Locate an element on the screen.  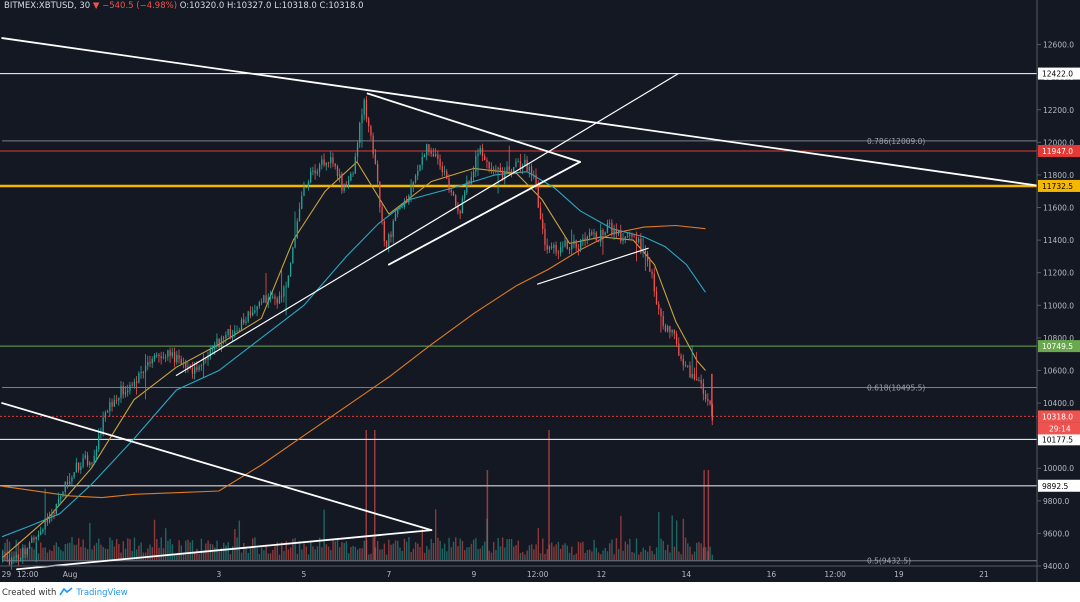
time-tick-label: 3 is located at coordinates (218, 574).